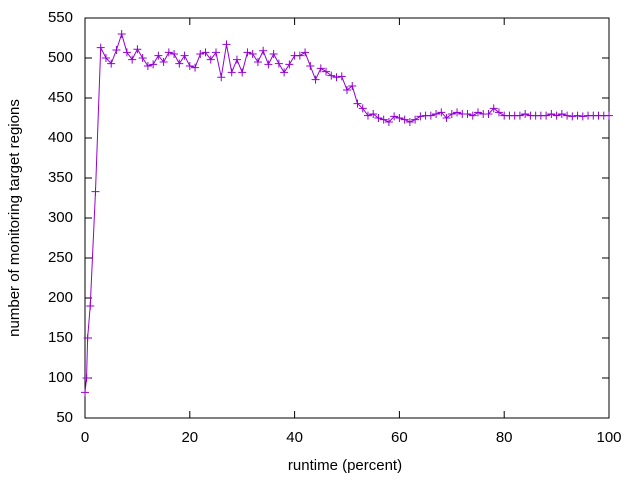 The height and width of the screenshot is (480, 640). I want to click on y-tick-label: 150, so click(60, 337).